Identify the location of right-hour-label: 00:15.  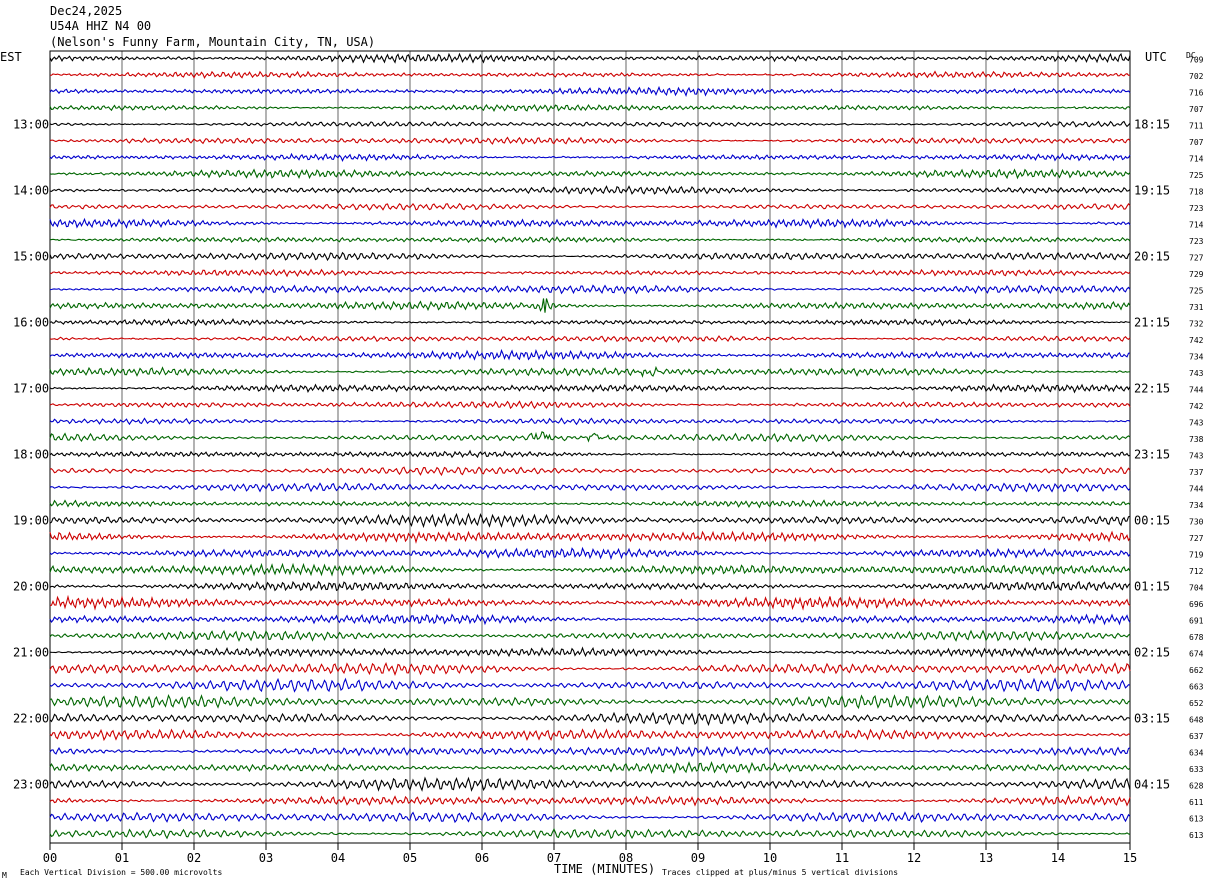
(1152, 520).